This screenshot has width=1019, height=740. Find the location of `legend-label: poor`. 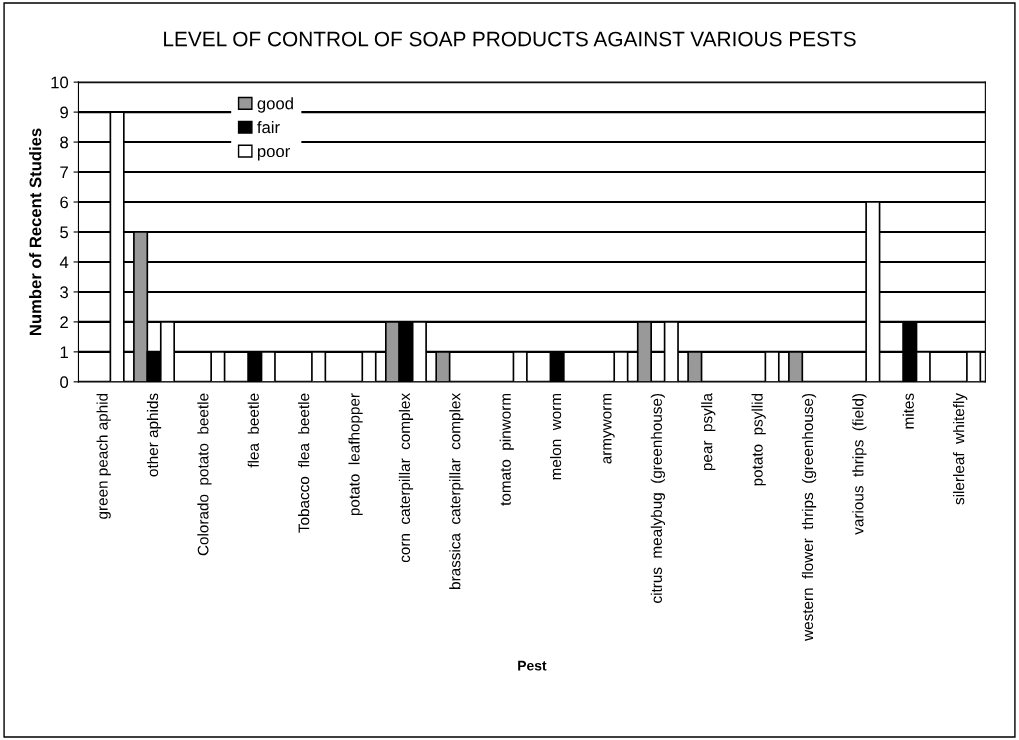

legend-label: poor is located at coordinates (273, 154).